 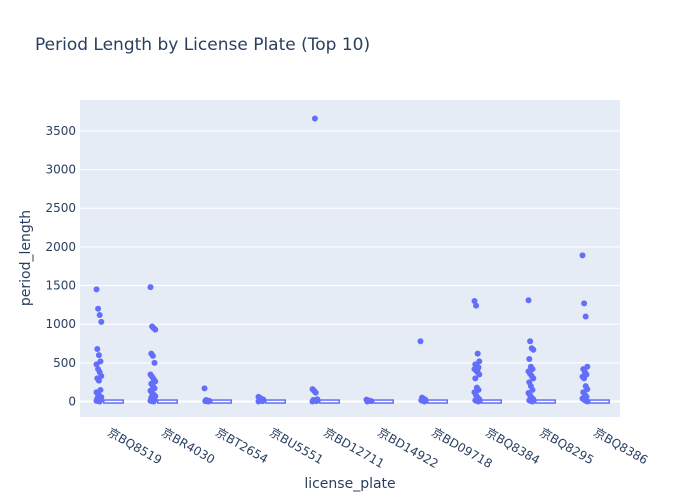 What do you see at coordinates (202, 45) in the screenshot?
I see `chart-title: Period Length by License Plate (Top 10)` at bounding box center [202, 45].